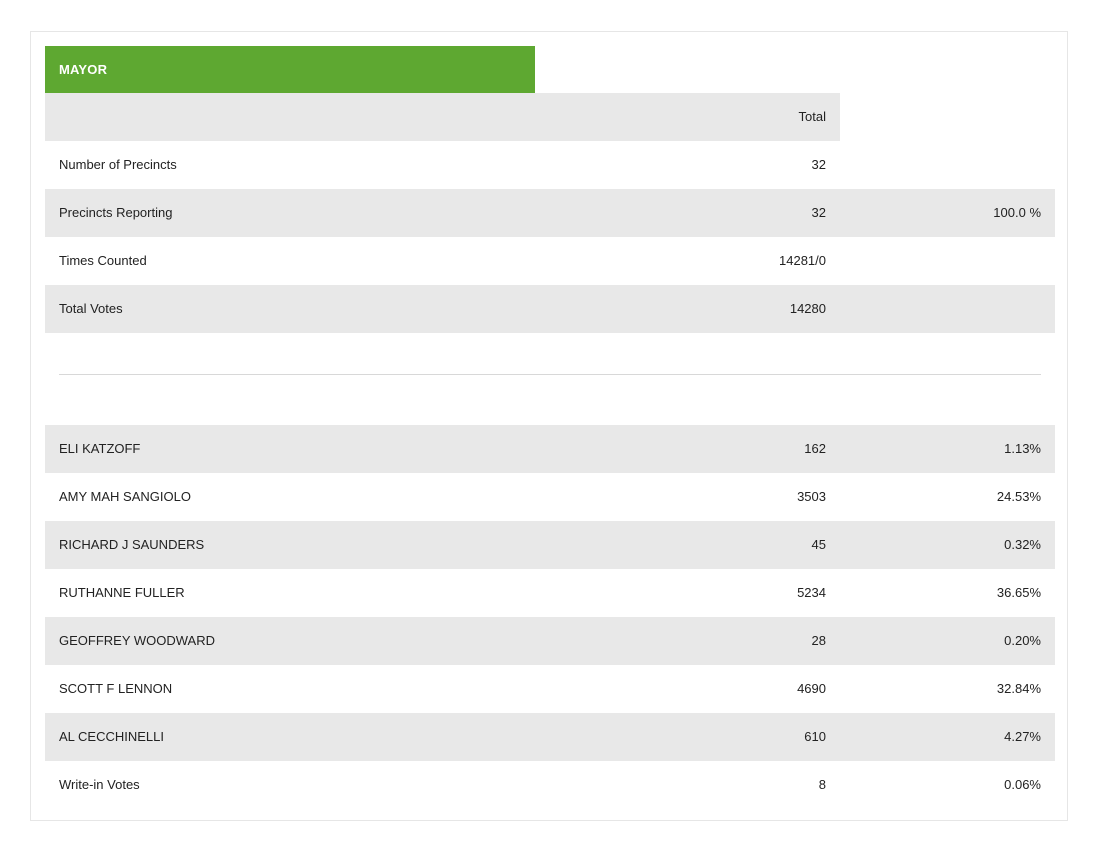 This screenshot has width=1115, height=847. I want to click on total-column-header: Total, so click(812, 116).